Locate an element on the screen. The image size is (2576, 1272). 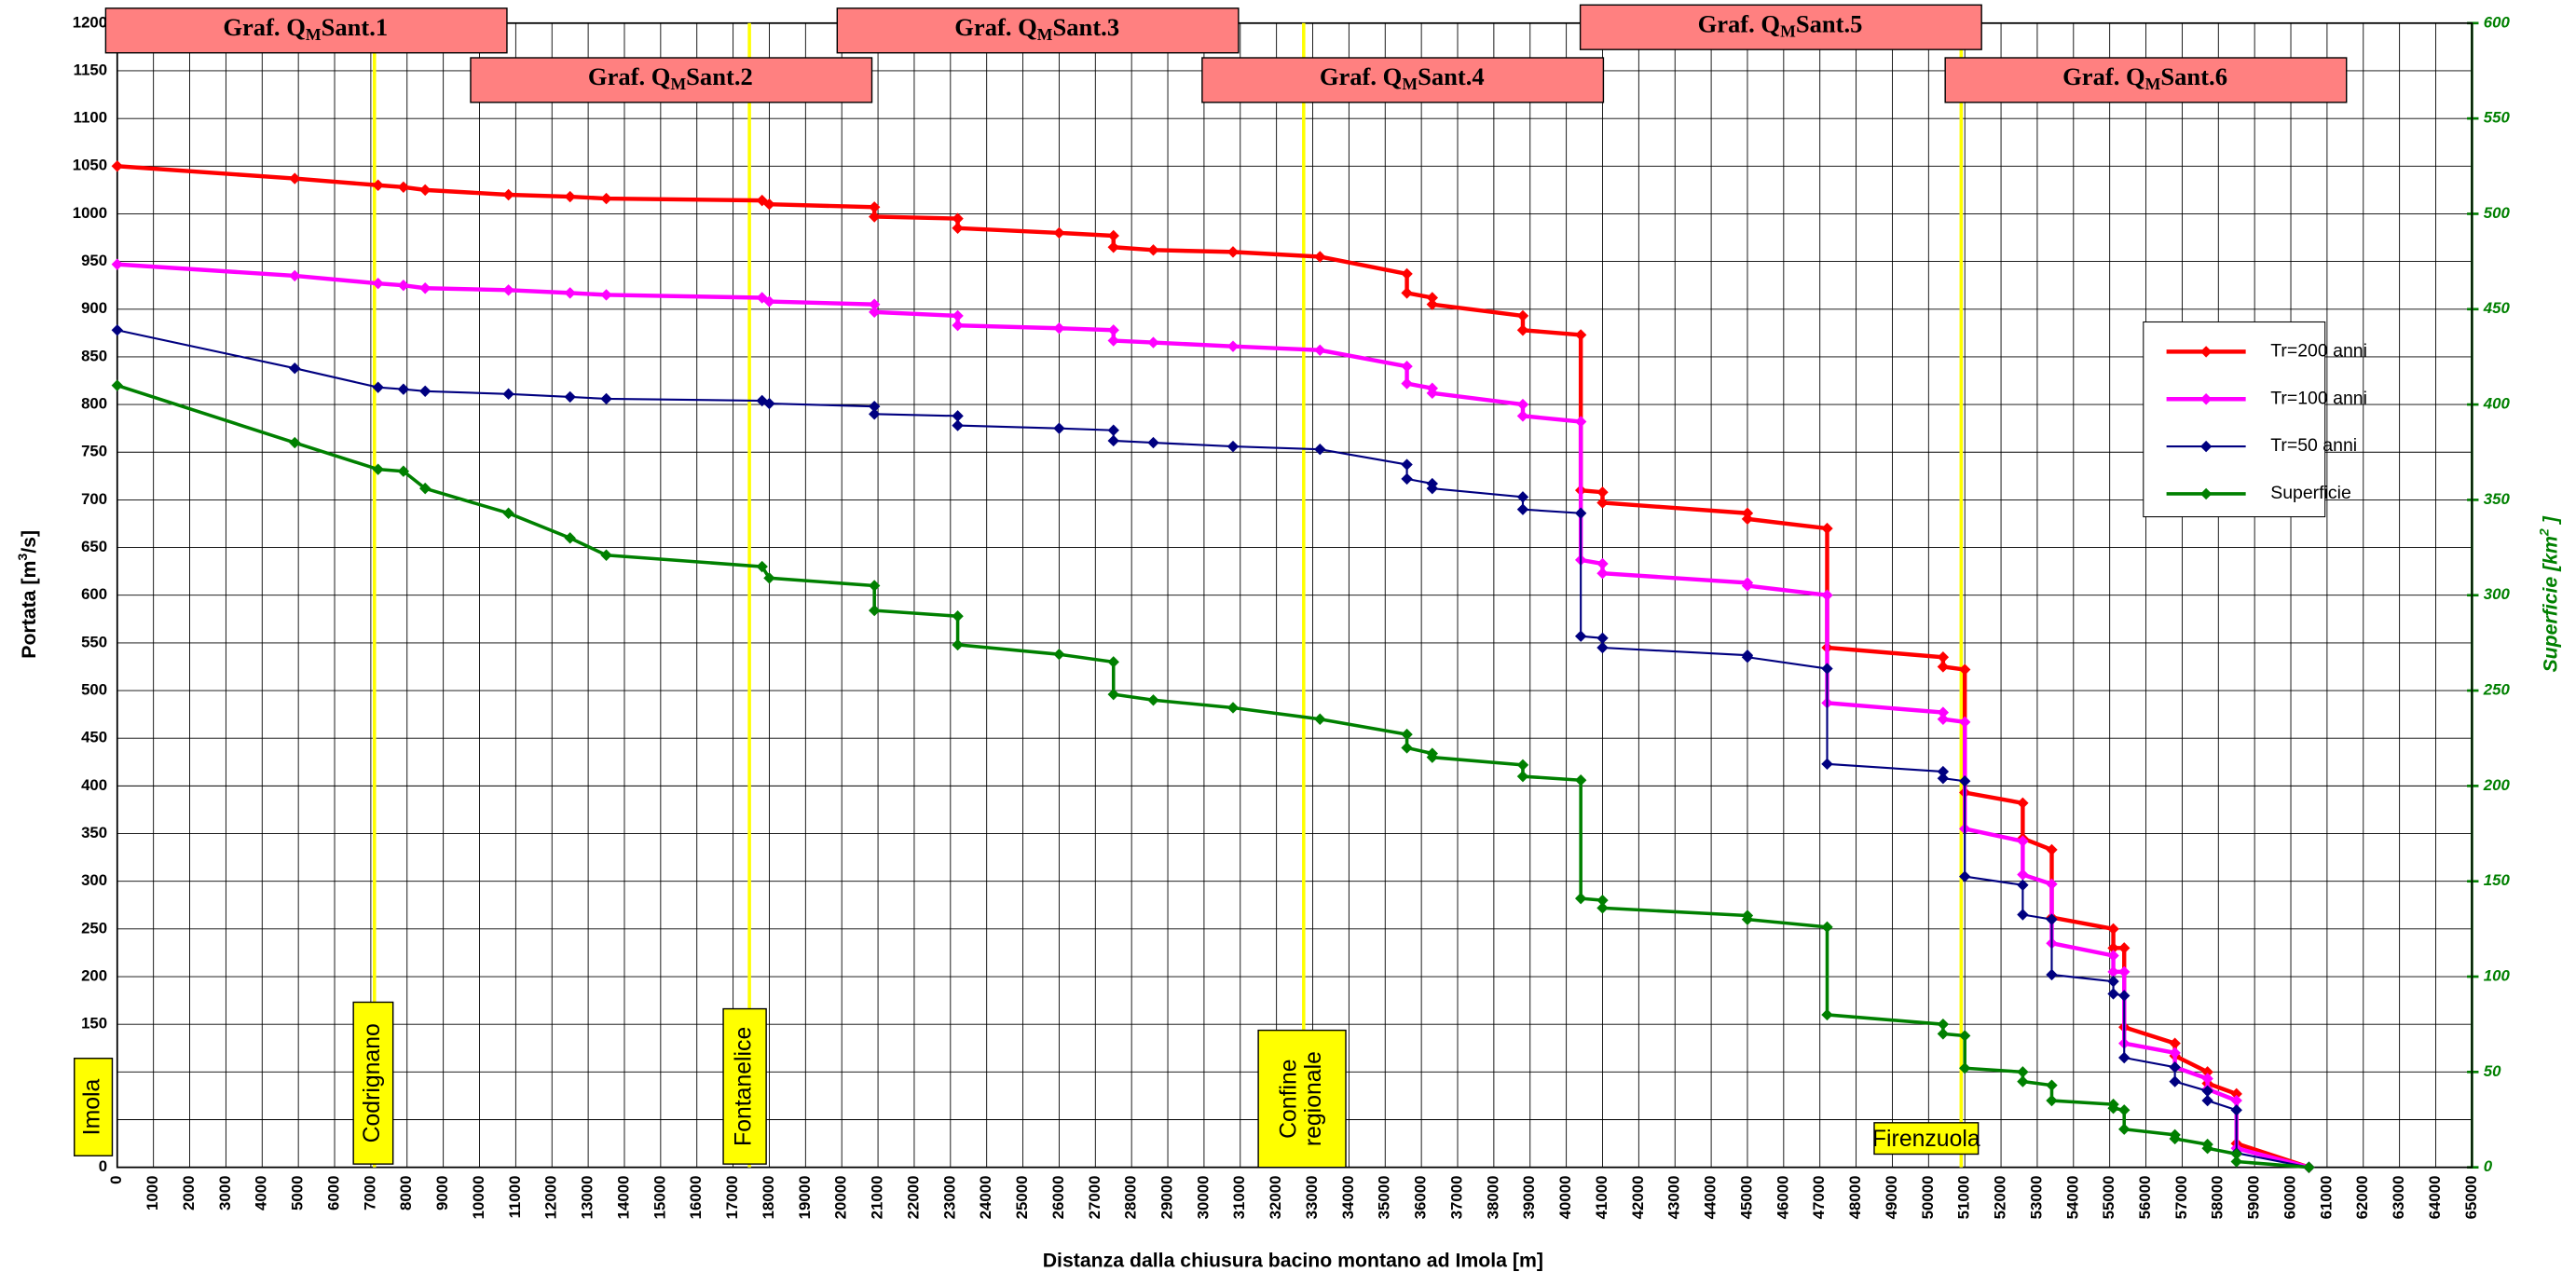
place-label: regionale is located at coordinates (1313, 1099).